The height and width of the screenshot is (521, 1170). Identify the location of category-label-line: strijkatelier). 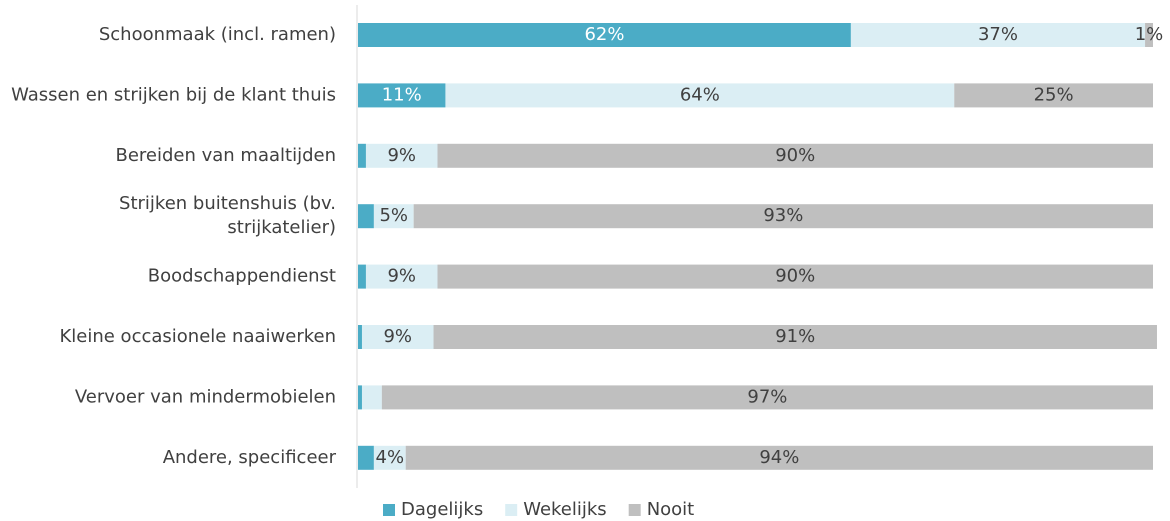
(281, 227).